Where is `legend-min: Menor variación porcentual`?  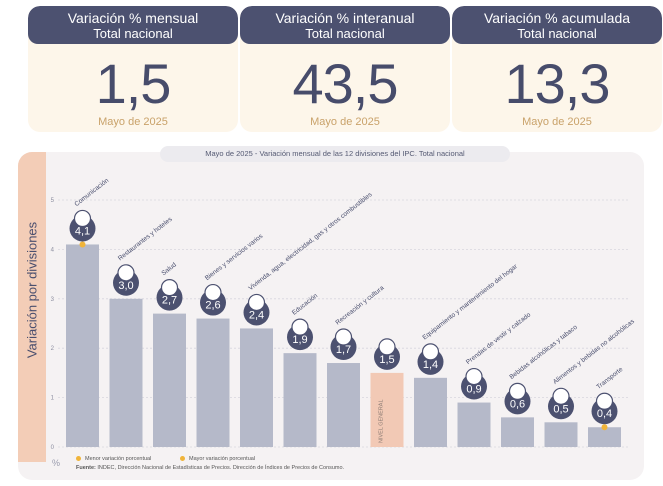
legend-min: Menor variación porcentual is located at coordinates (113, 459).